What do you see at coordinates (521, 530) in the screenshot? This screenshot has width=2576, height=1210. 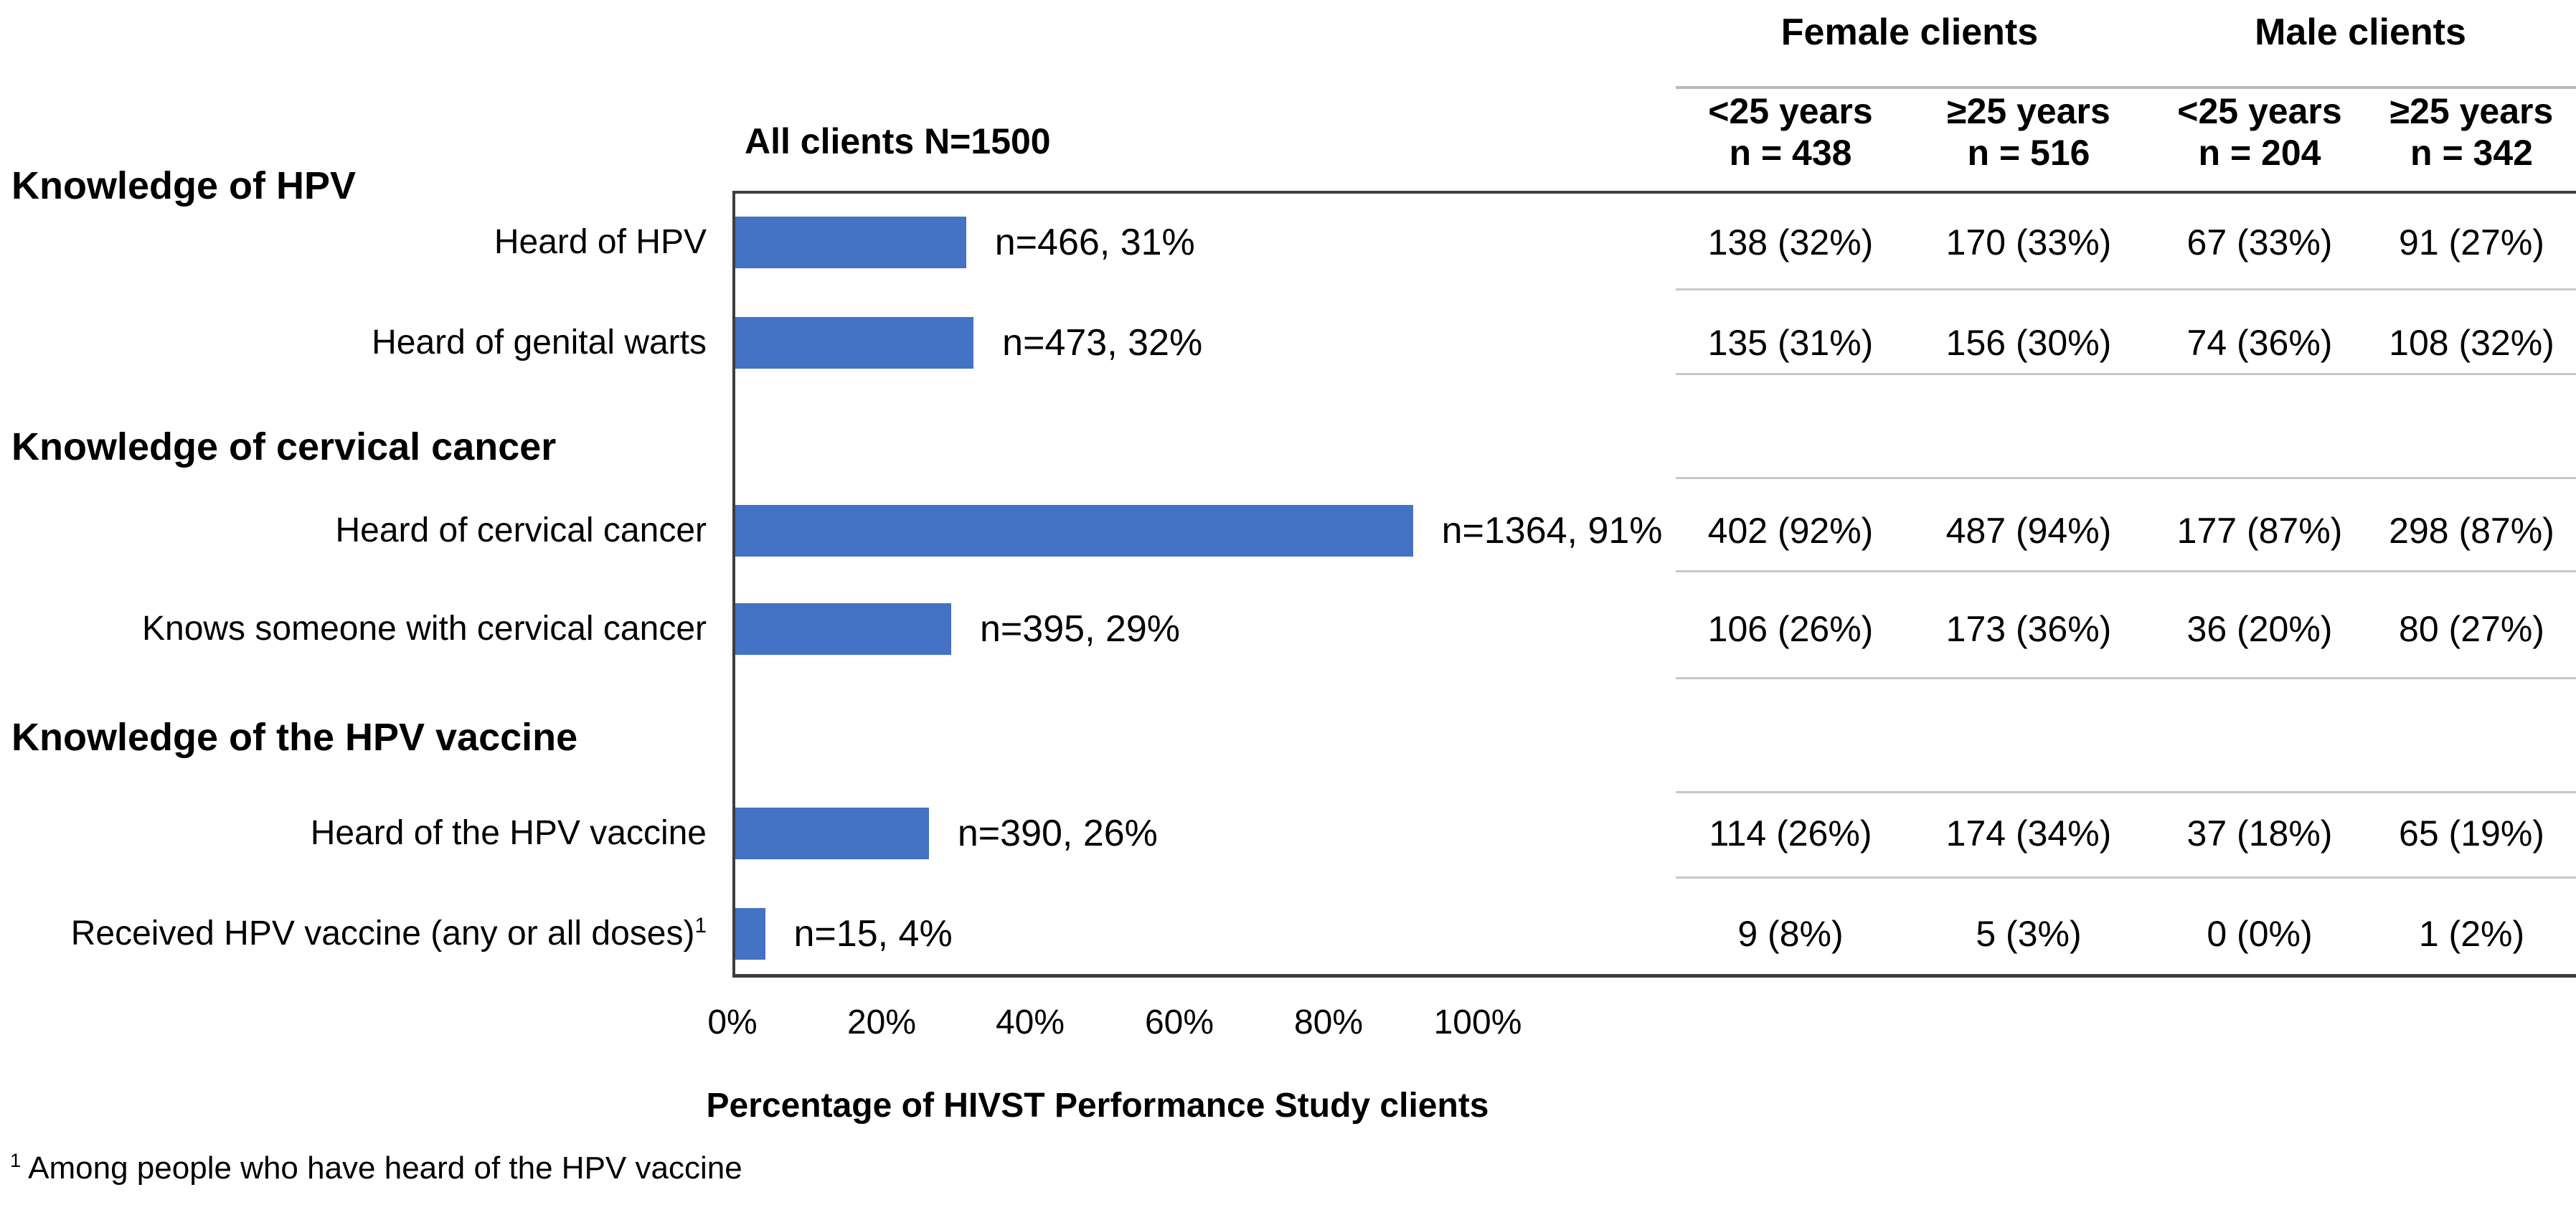 I see `row-label-heard-of-cervical-cancer: Heard of cervical cancer` at bounding box center [521, 530].